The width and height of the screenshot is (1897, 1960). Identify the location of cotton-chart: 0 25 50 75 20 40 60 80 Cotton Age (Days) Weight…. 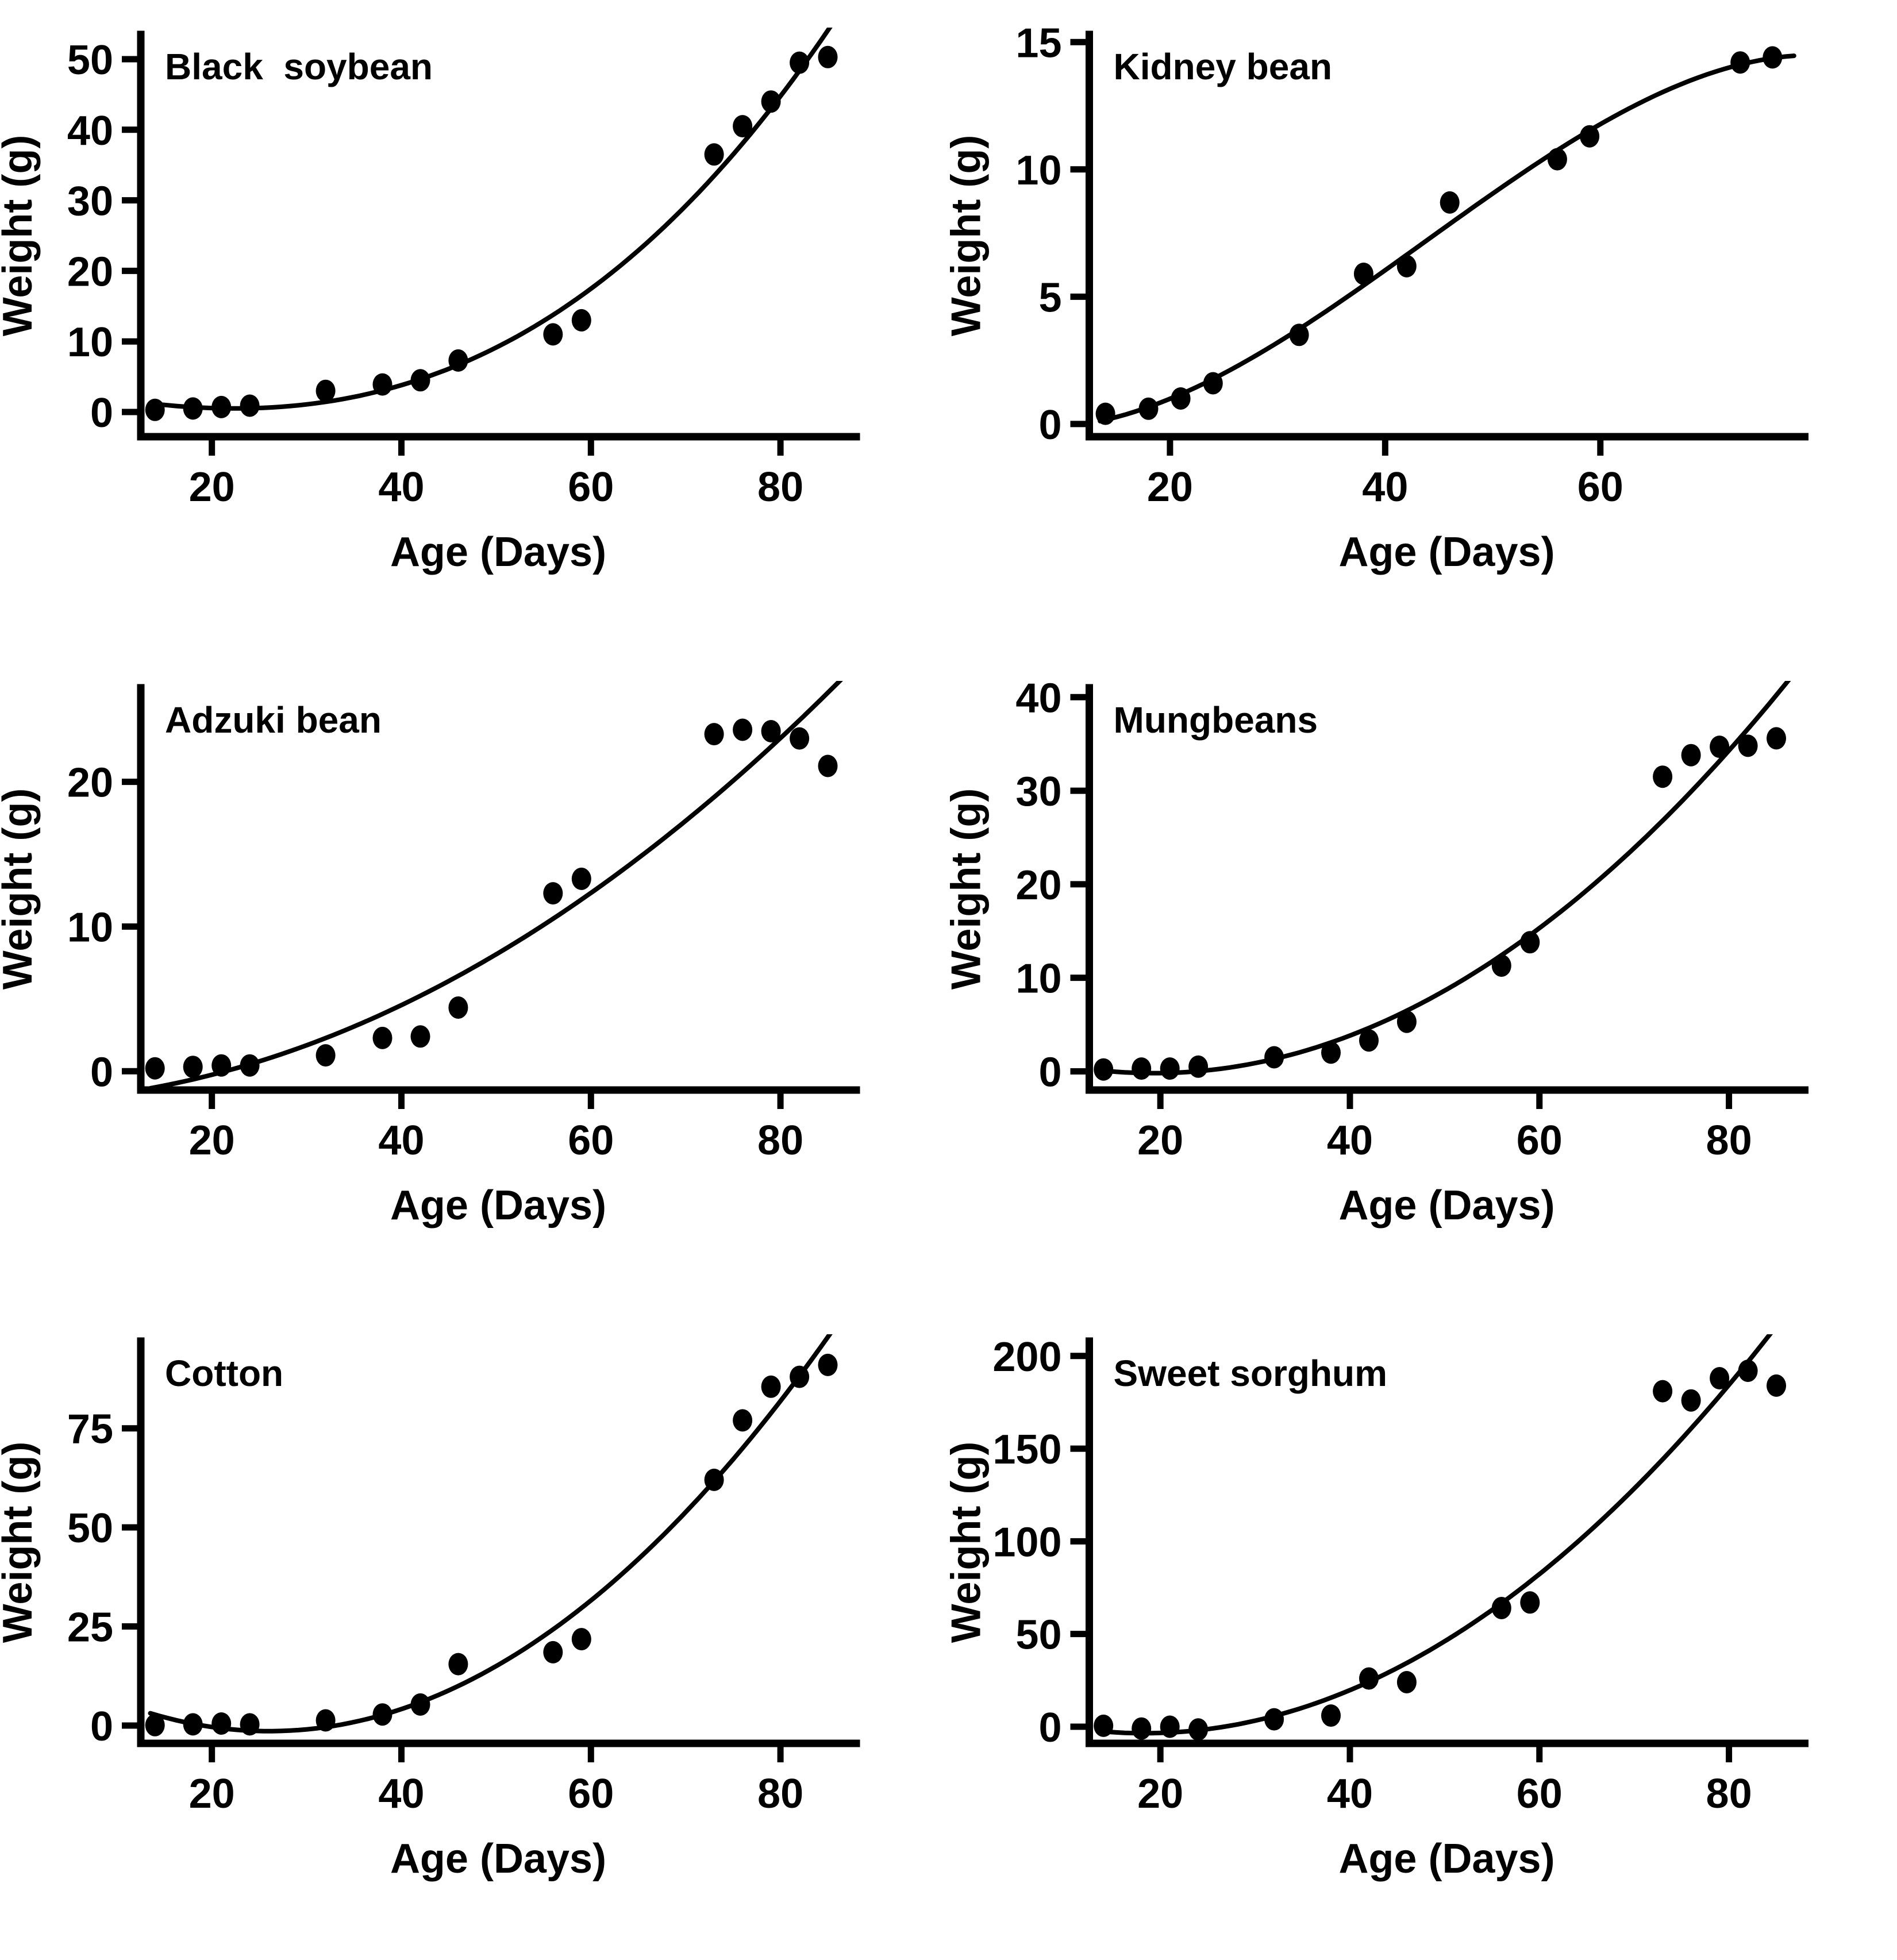
(430, 1608).